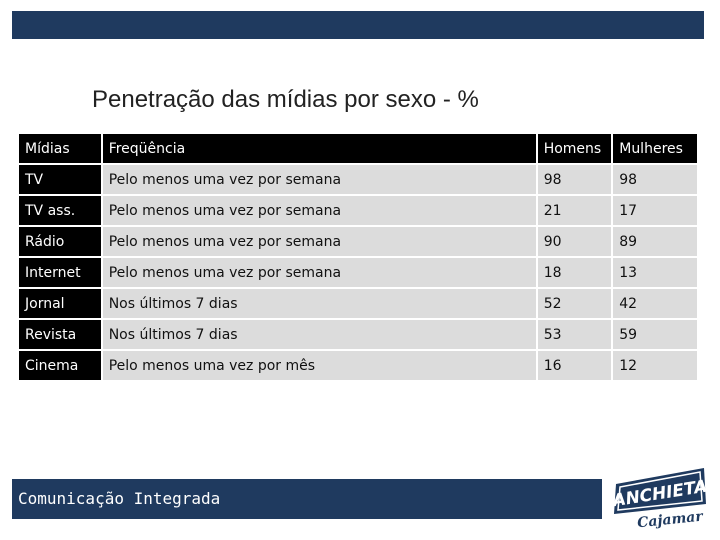 The width and height of the screenshot is (720, 540). Describe the element at coordinates (60, 179) in the screenshot. I see `media-name-cell: TV` at that location.